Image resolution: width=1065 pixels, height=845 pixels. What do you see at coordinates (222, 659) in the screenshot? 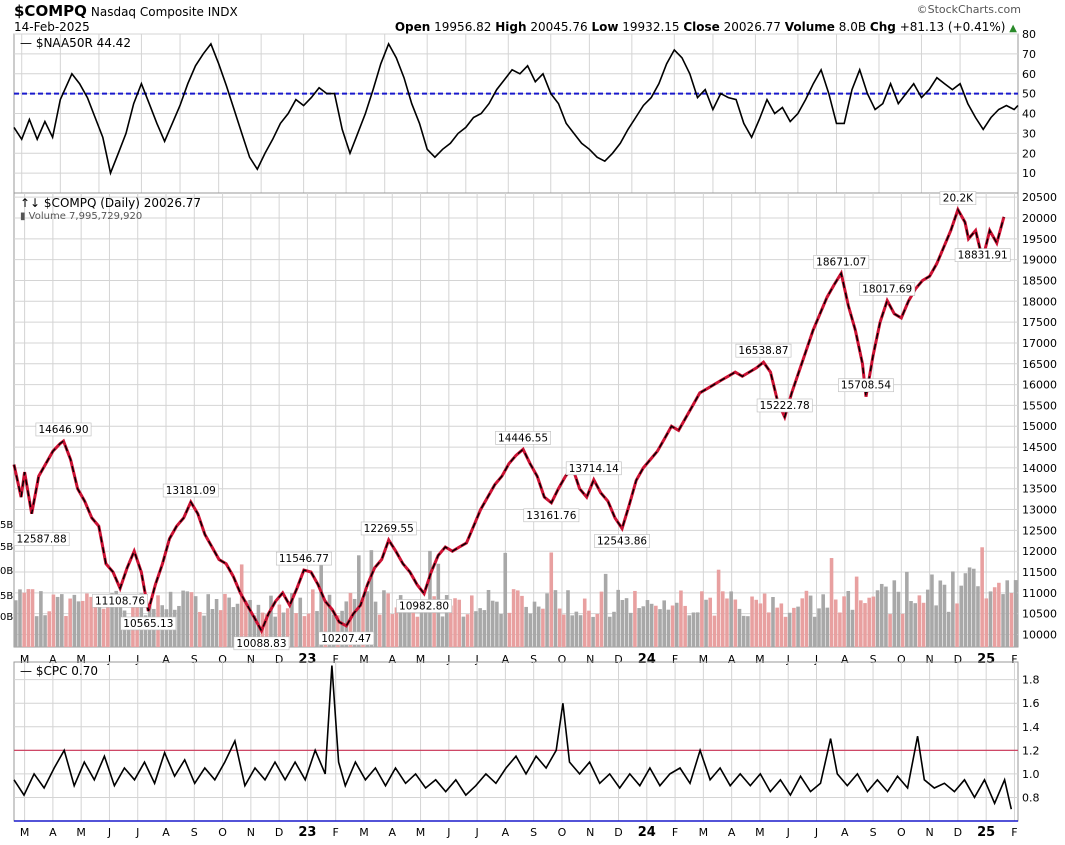
I see `compq-month-label: O` at bounding box center [222, 659].